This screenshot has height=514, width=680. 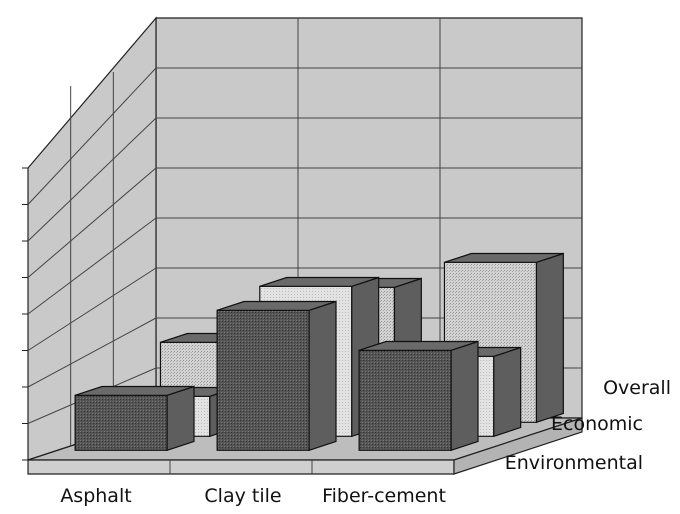 I want to click on depth-label-overall: Overall, so click(x=637, y=388).